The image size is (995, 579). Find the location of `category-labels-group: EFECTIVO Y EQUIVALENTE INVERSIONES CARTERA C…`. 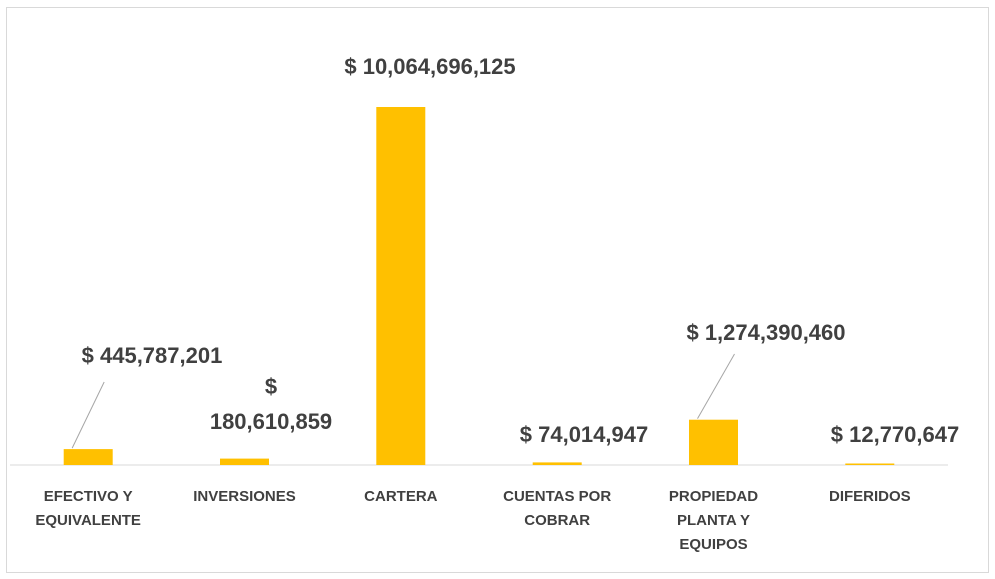

category-labels-group: EFECTIVO Y EQUIVALENTE INVERSIONES CARTERA C… is located at coordinates (472, 520).